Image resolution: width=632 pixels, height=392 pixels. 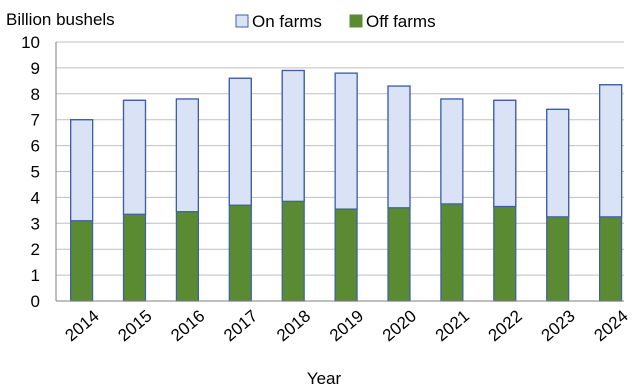 What do you see at coordinates (399, 325) in the screenshot?
I see `x-tick-label: 2020` at bounding box center [399, 325].